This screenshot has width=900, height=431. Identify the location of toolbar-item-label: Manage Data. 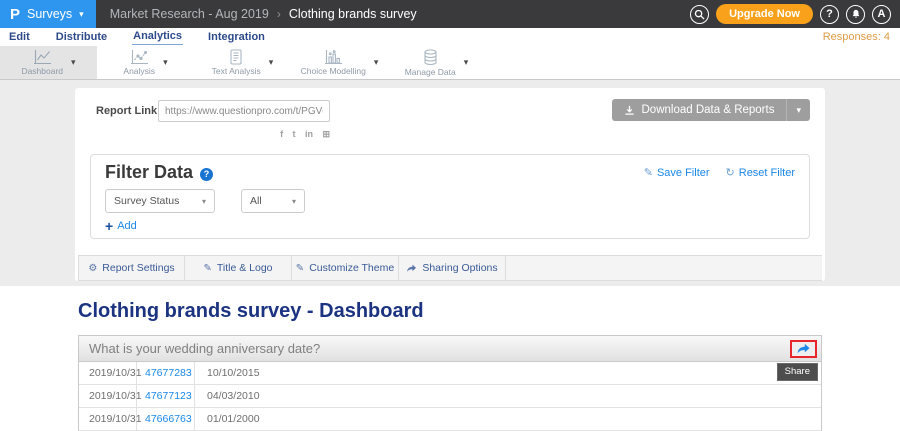
(430, 71).